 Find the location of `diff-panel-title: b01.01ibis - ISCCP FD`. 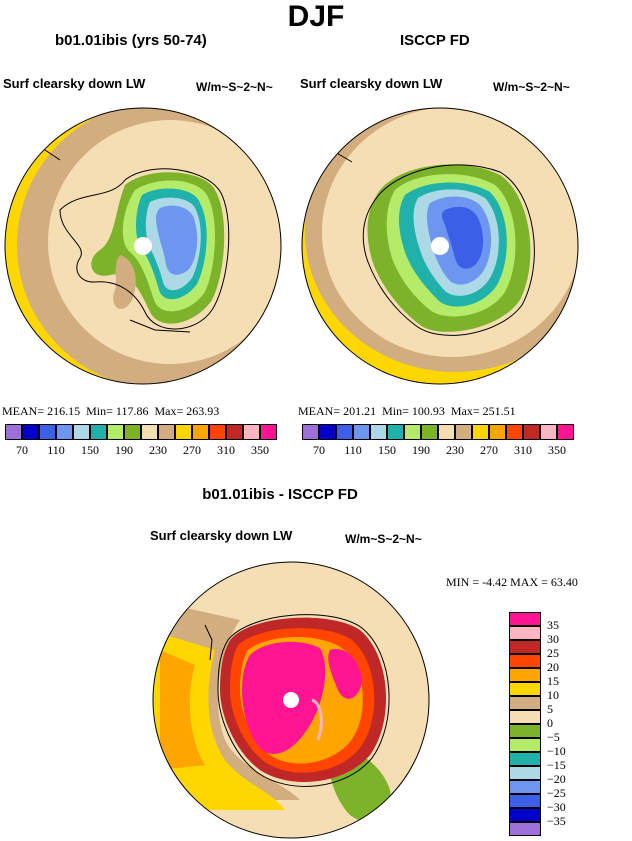

diff-panel-title: b01.01ibis - ISCCP FD is located at coordinates (280, 494).